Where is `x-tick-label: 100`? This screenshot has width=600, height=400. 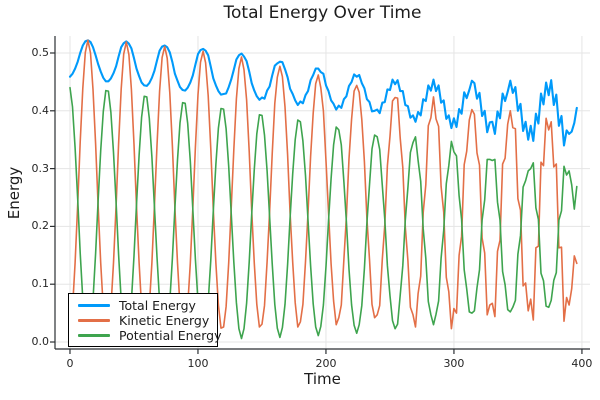
x-tick-label: 100 is located at coordinates (198, 363).